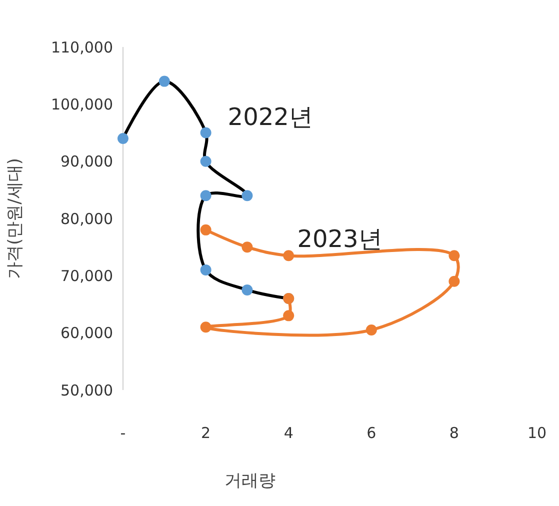 Image resolution: width=559 pixels, height=506 pixels. What do you see at coordinates (86, 390) in the screenshot?
I see `y-tick-label: 50,000` at bounding box center [86, 390].